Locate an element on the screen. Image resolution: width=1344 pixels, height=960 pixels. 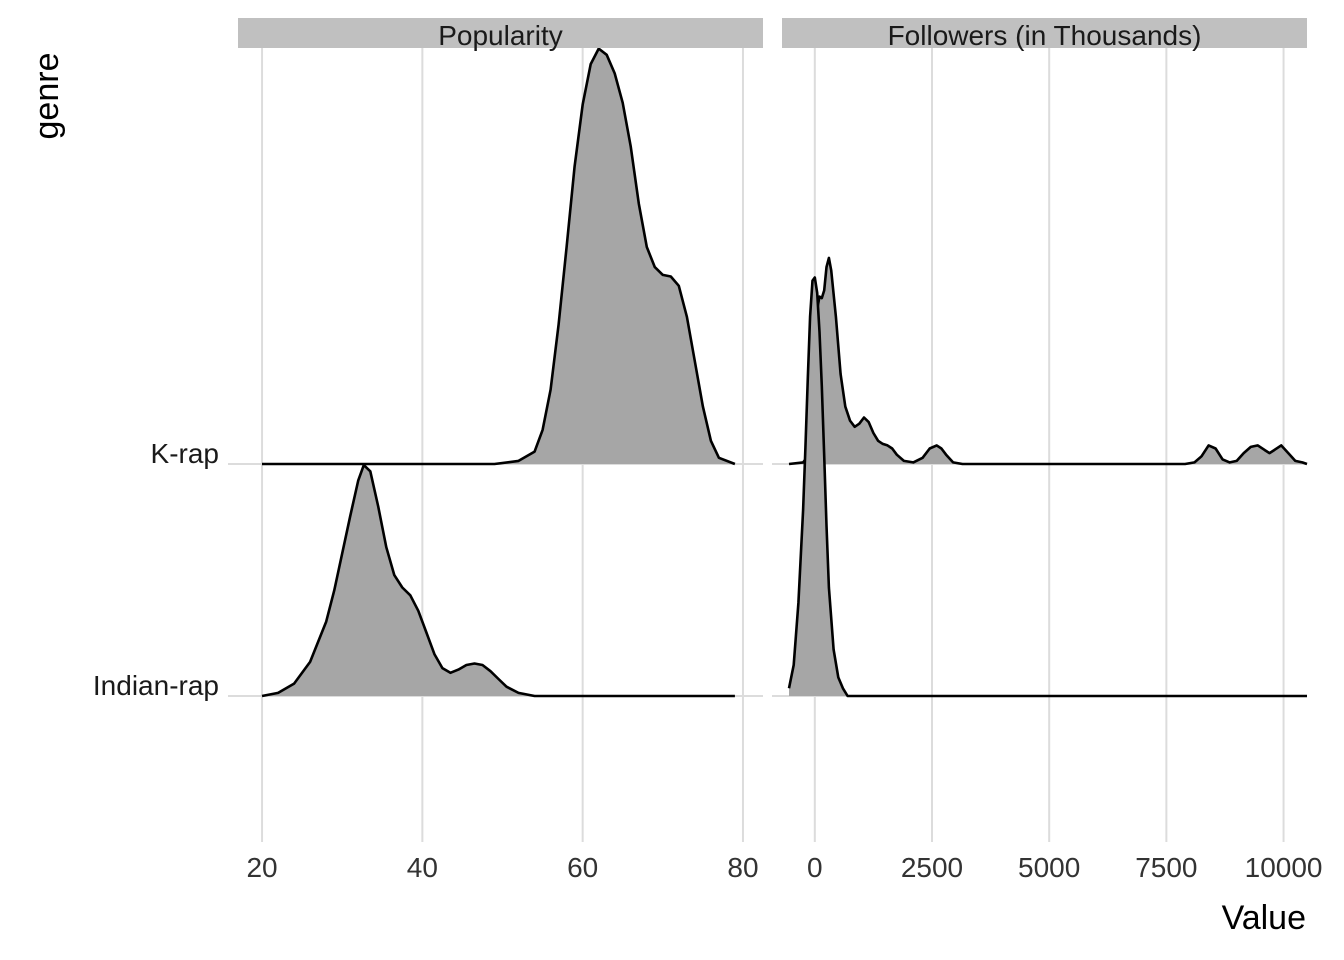
ridge-area-followers-k-rap is located at coordinates (1048, 360).